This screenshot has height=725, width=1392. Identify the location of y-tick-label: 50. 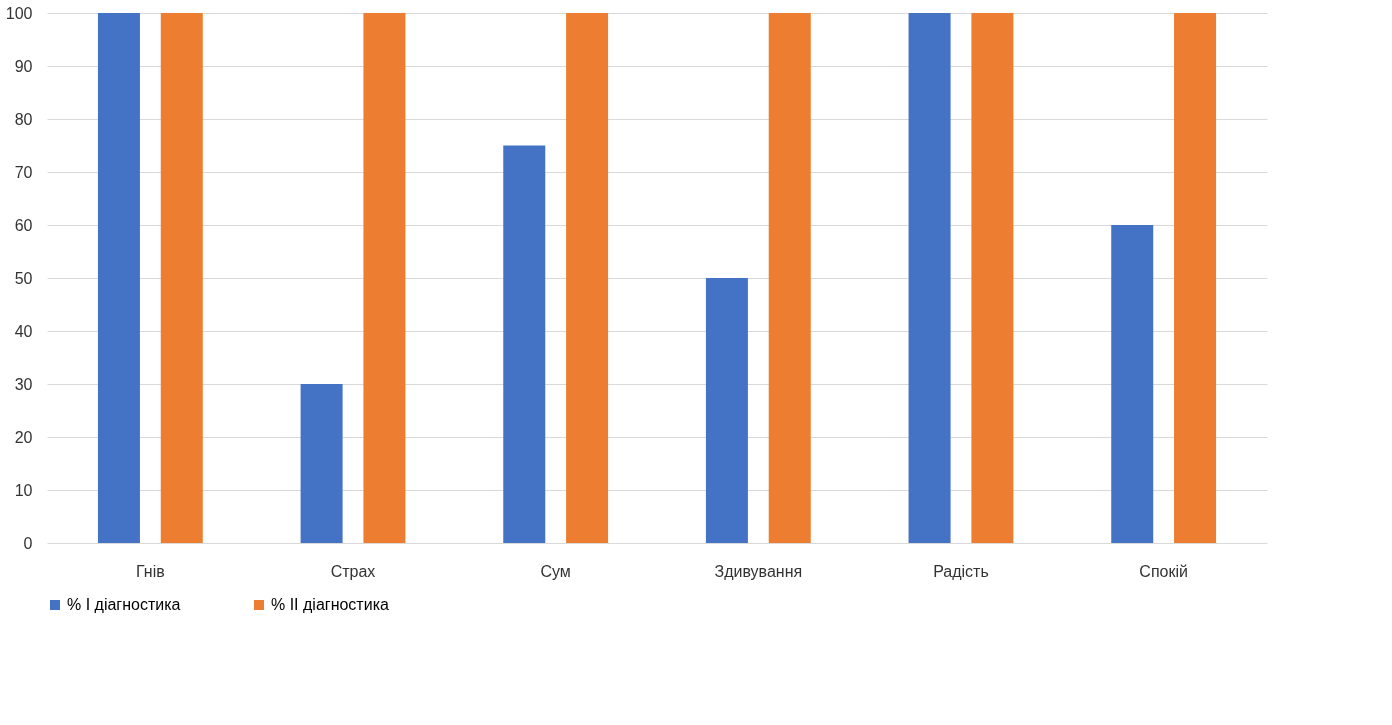
(23, 278).